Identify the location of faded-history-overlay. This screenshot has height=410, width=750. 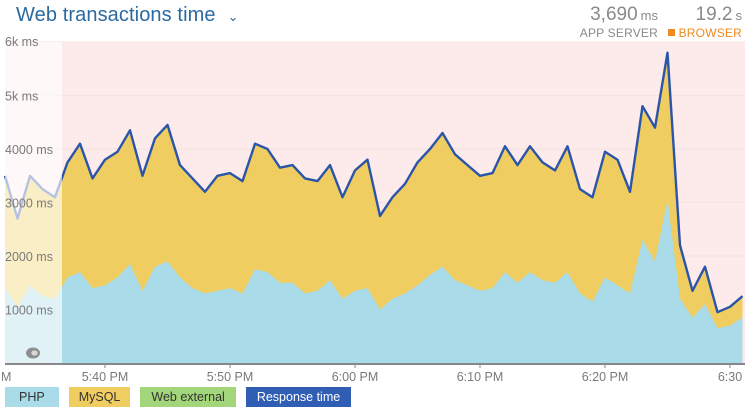
(33, 202).